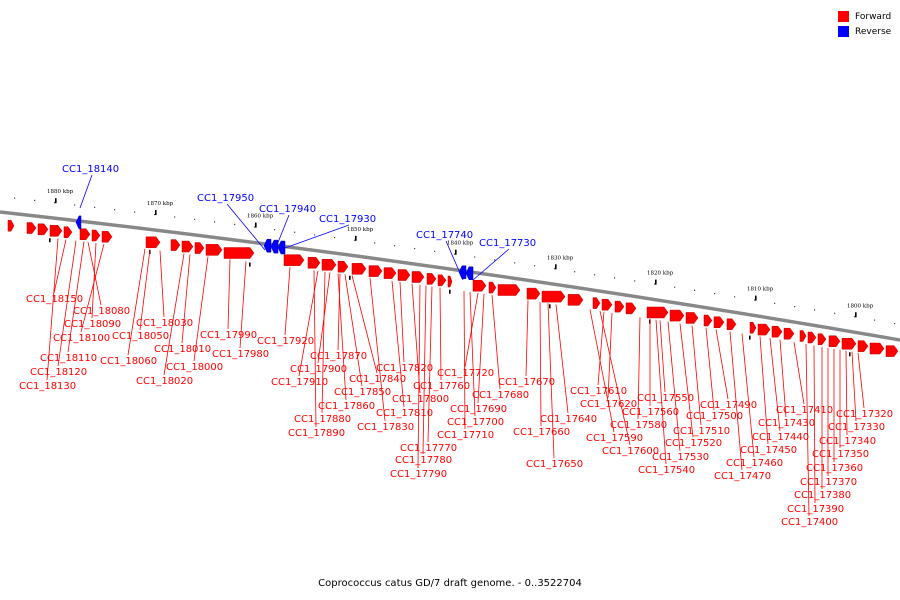 This screenshot has height=600, width=900. What do you see at coordinates (666, 470) in the screenshot?
I see `forward-gene-label: CC1_17540` at bounding box center [666, 470].